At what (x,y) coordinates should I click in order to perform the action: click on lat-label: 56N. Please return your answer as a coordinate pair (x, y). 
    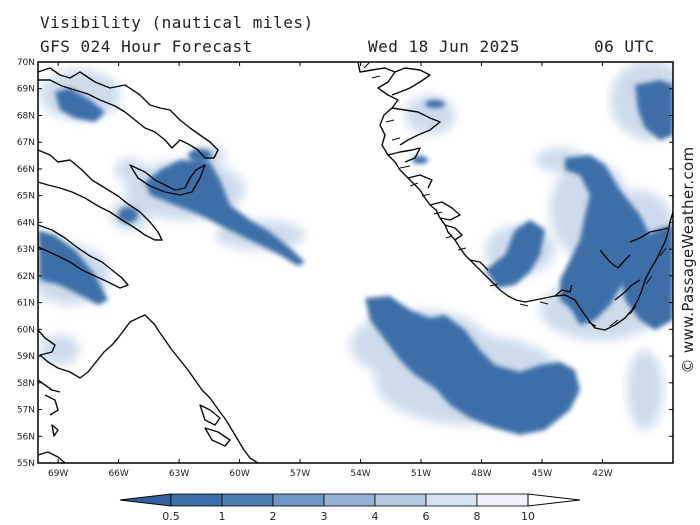
    Looking at the image, I should click on (26, 437).